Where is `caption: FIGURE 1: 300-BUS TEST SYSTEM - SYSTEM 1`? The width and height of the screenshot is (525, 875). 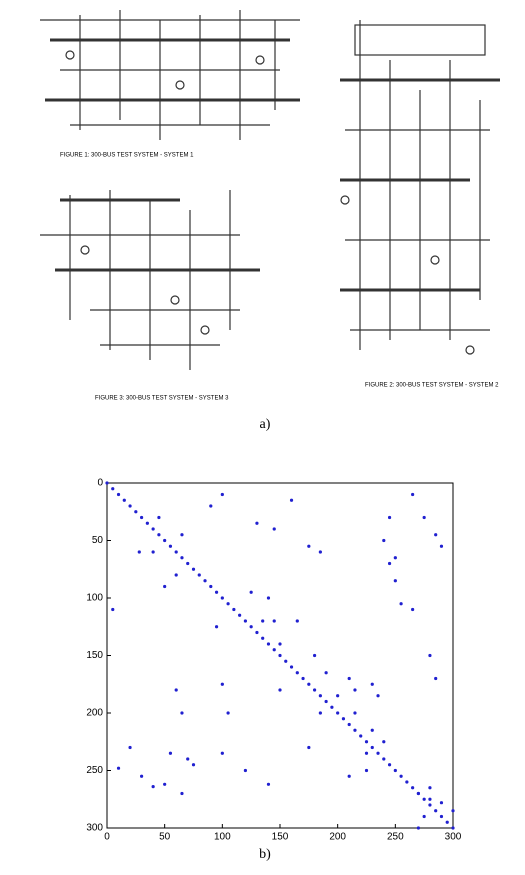 caption: FIGURE 1: 300-BUS TEST SYSTEM - SYSTEM 1 is located at coordinates (127, 156).